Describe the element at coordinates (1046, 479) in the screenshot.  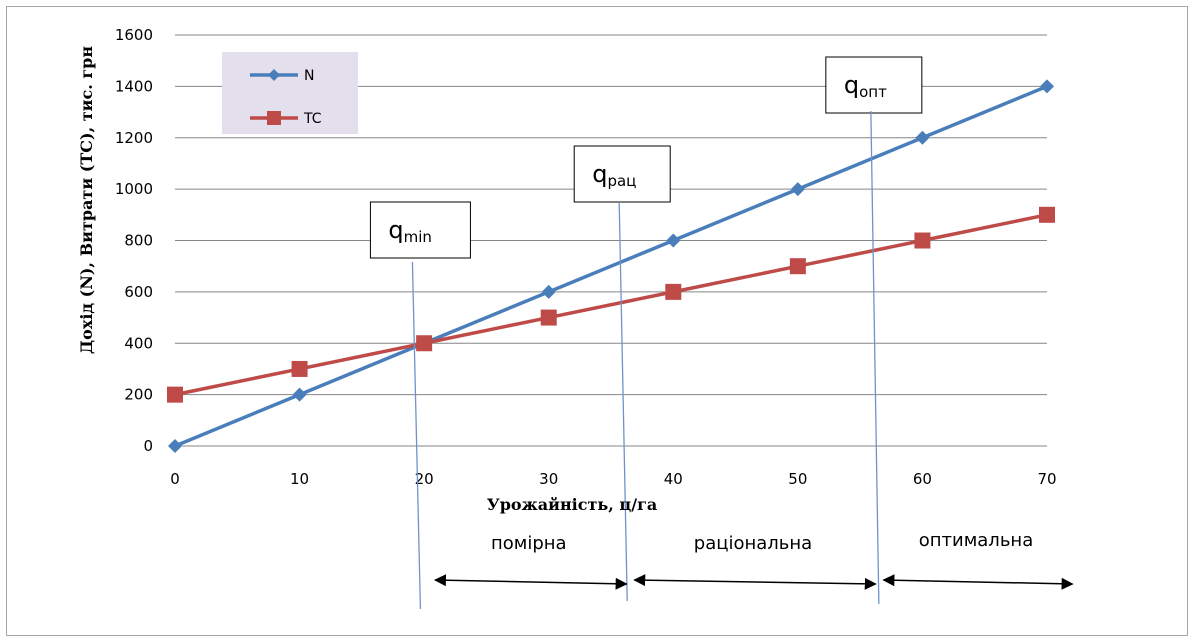
I see `x-tick-label: 70` at that location.